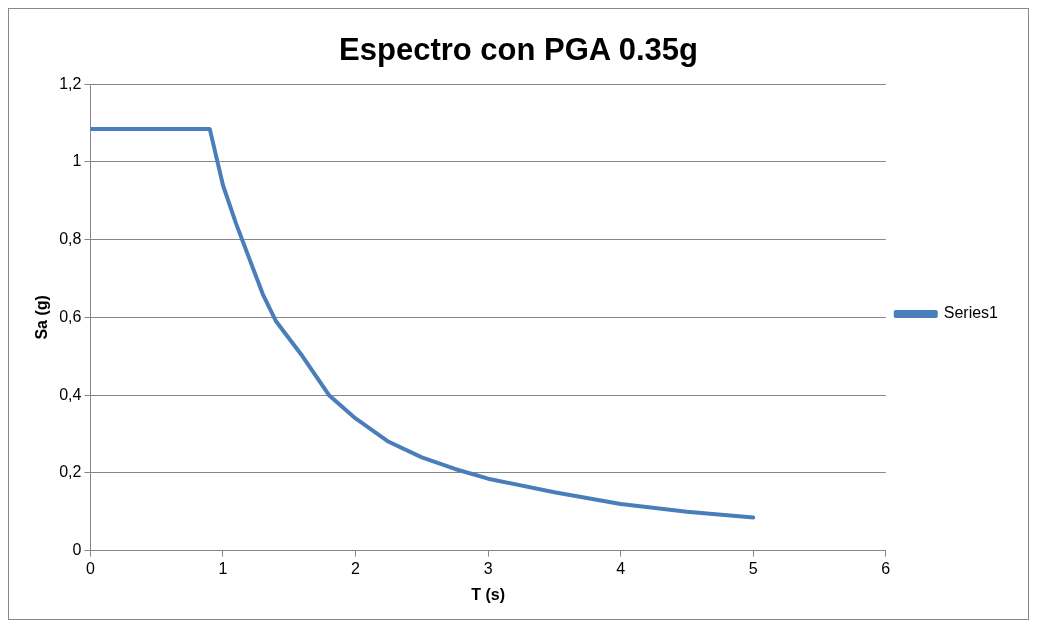 The height and width of the screenshot is (628, 1037). I want to click on y-tick-label: 1, so click(77, 161).